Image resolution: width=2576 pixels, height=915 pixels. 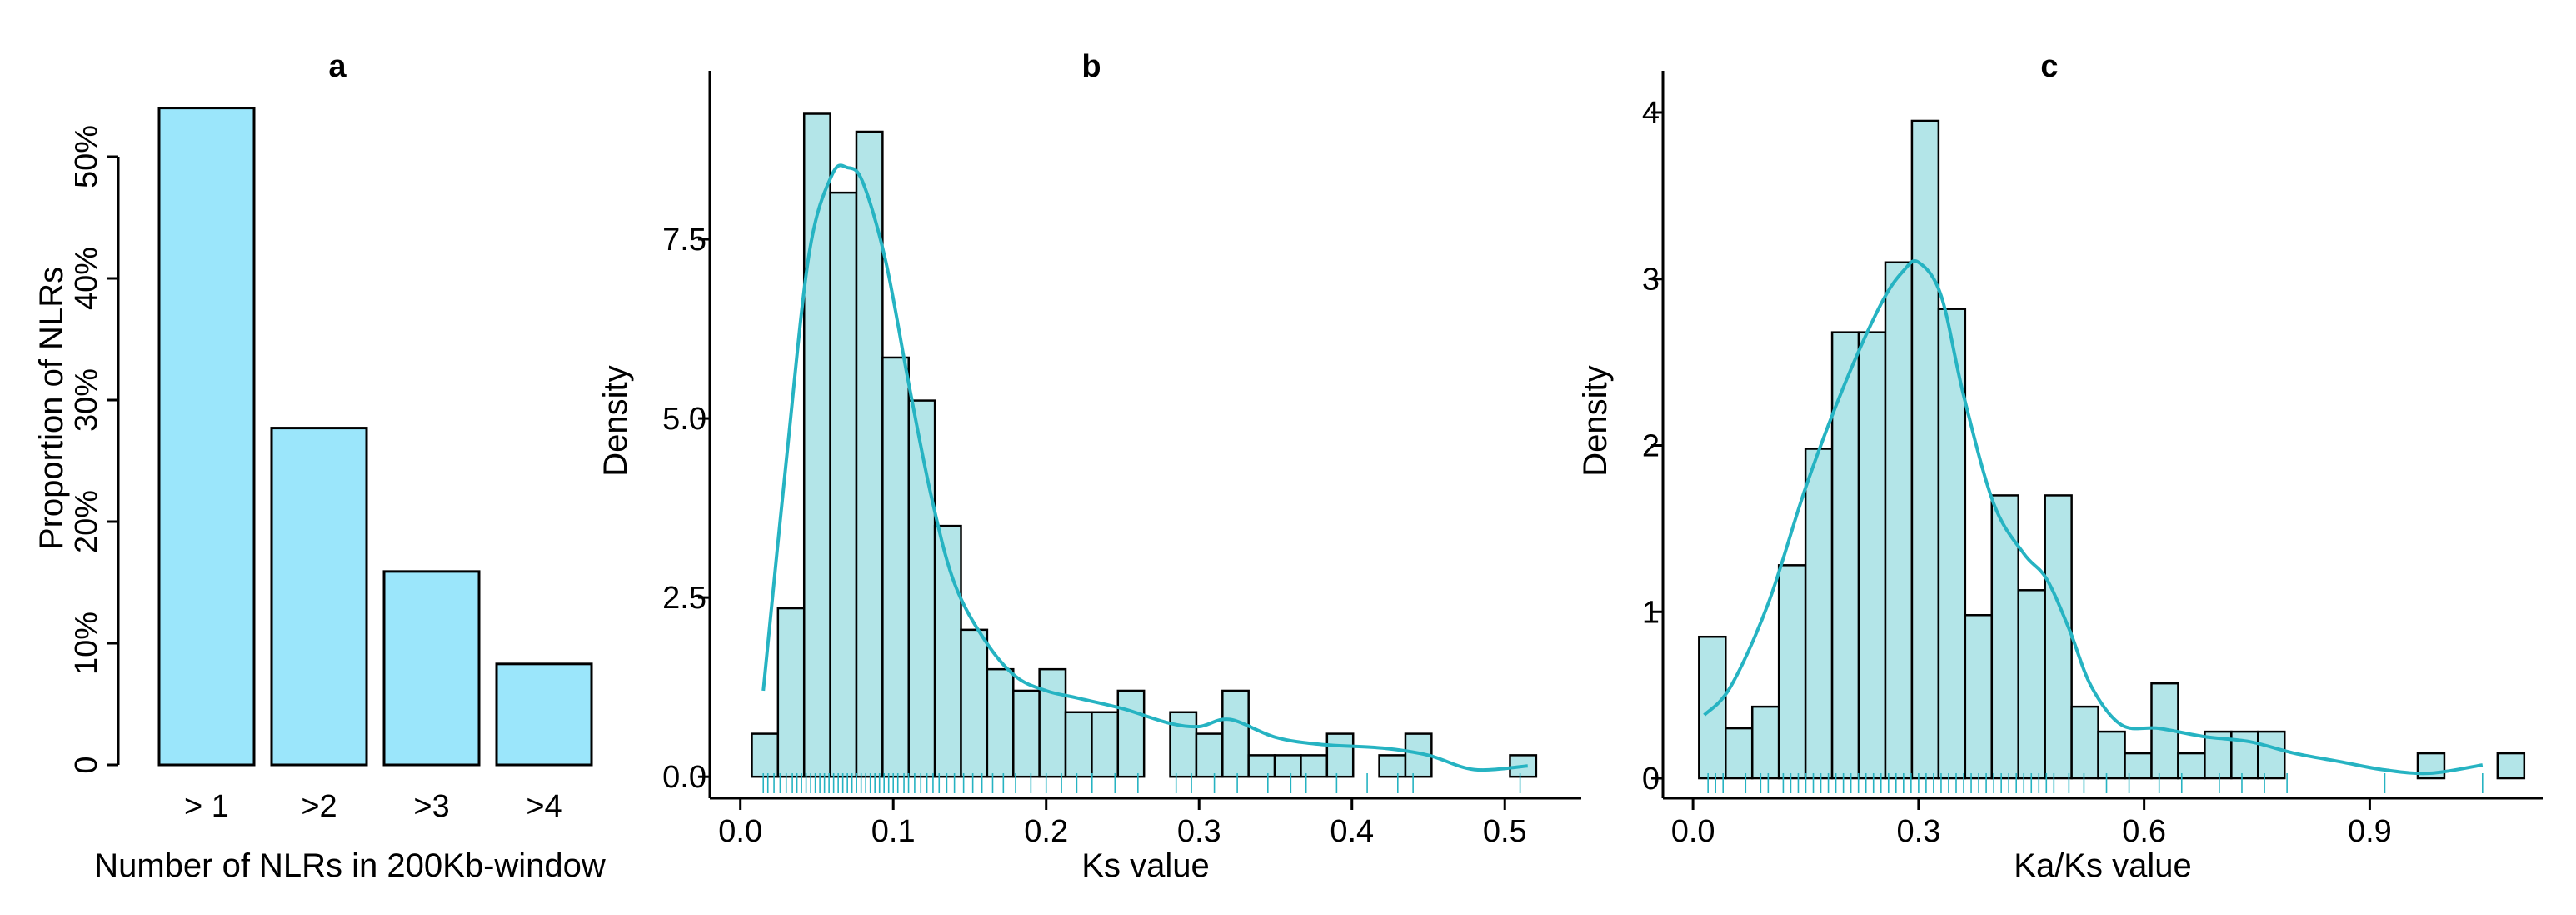 What do you see at coordinates (684, 240) in the screenshot?
I see `y-tick-label: 7.5` at bounding box center [684, 240].